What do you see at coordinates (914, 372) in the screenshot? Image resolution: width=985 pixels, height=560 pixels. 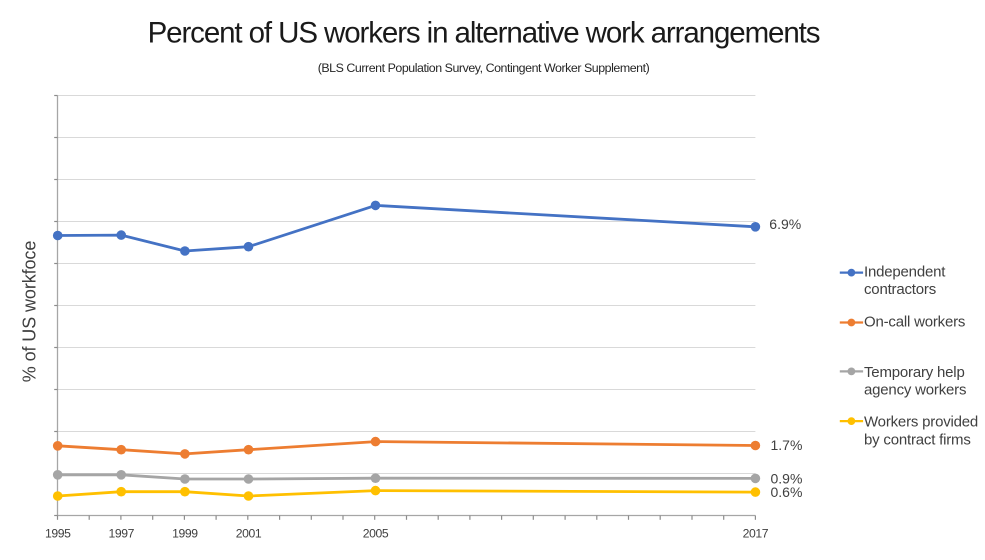 I see `svg-text: Temporary help` at bounding box center [914, 372].